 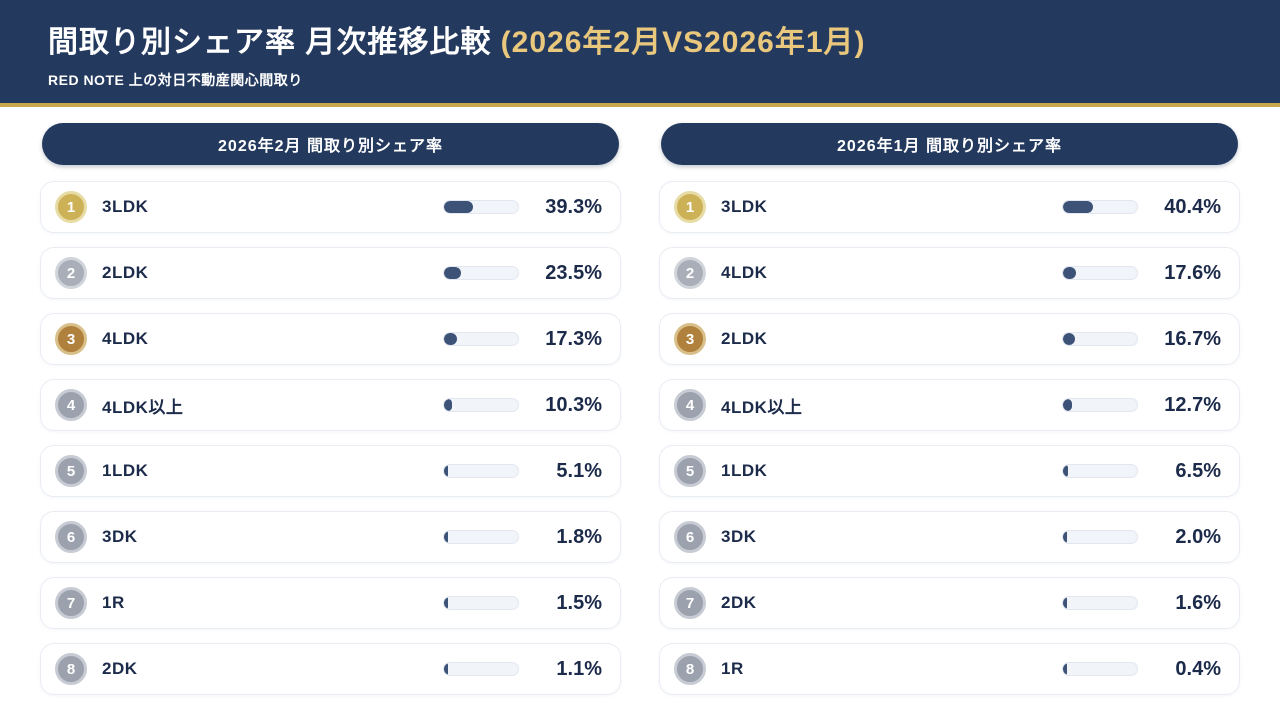 What do you see at coordinates (949, 603) in the screenshot?
I see `ranking-row: 7 2DK 1.6%` at bounding box center [949, 603].